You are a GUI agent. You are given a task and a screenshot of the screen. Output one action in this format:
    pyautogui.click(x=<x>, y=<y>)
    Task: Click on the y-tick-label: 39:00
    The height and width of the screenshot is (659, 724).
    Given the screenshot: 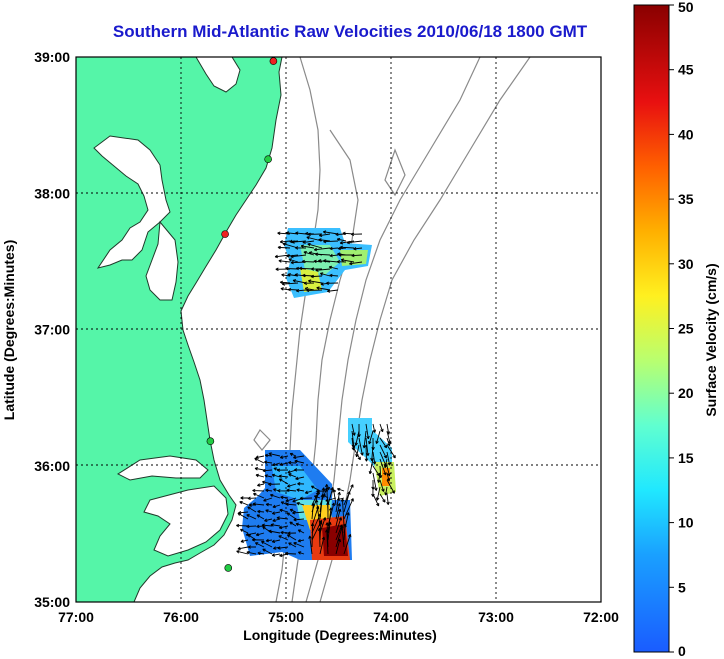 What is the action you would take?
    pyautogui.click(x=52, y=57)
    